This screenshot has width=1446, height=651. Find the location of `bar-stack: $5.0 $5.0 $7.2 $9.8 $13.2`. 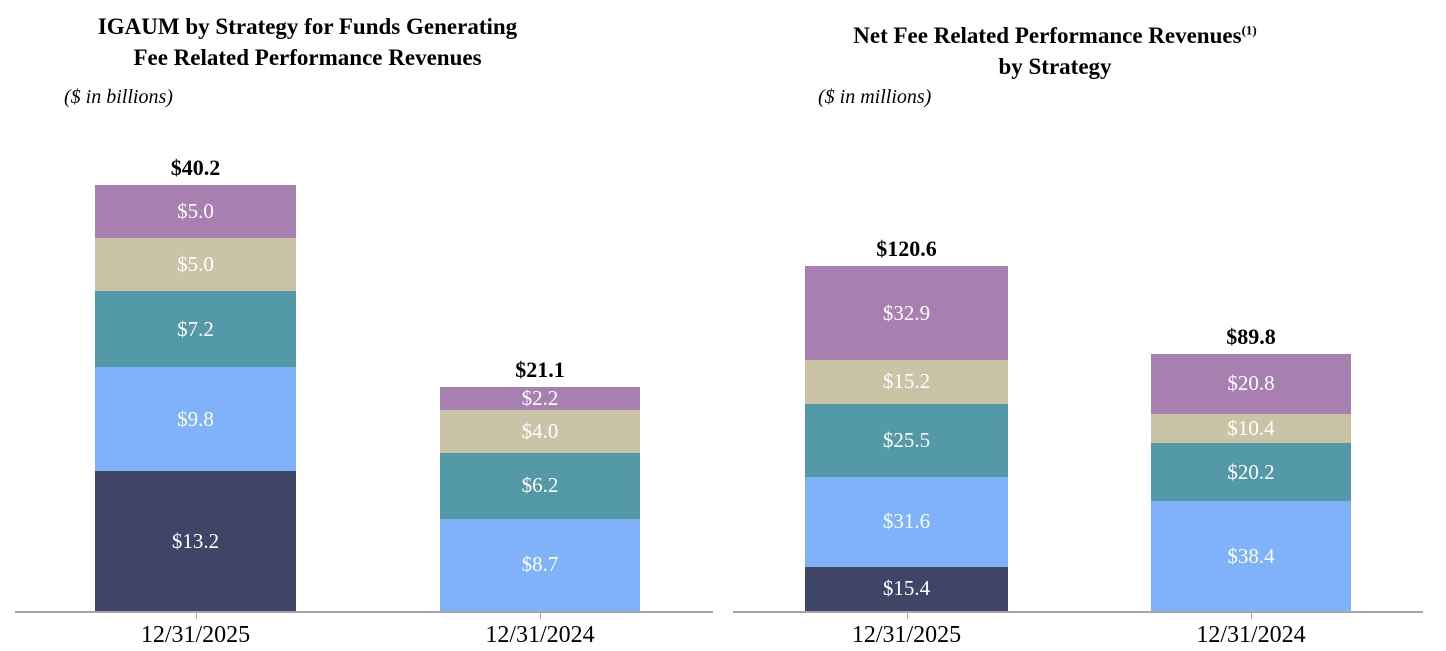

bar-stack: $5.0 $5.0 $7.2 $9.8 $13.2 is located at coordinates (195, 398).